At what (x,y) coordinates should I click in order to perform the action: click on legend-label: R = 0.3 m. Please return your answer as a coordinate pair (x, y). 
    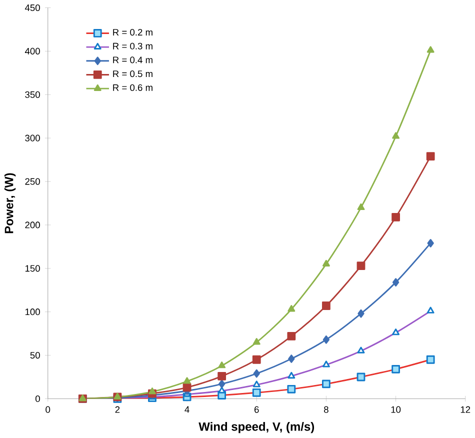
    Looking at the image, I should click on (132, 46).